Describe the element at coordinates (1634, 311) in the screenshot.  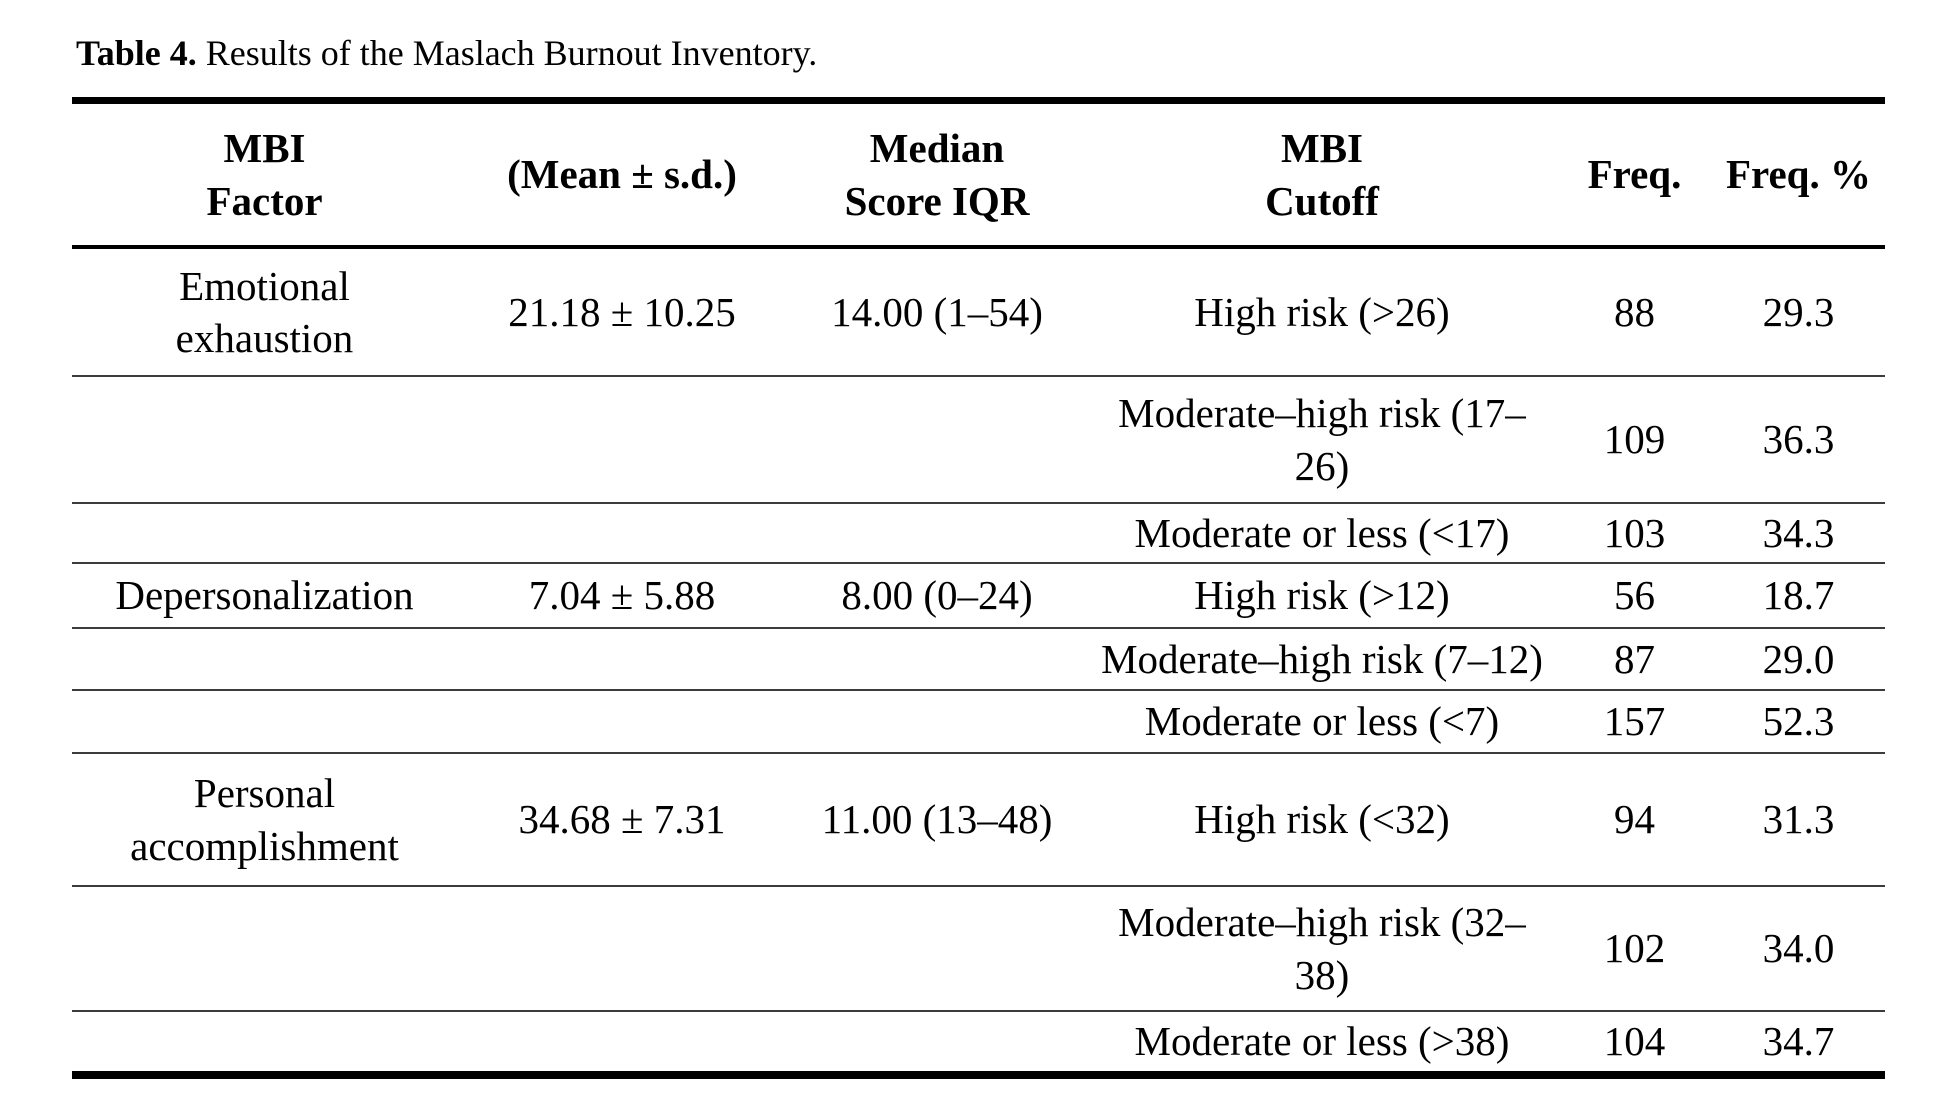
I see `cell-freq: 88` at that location.